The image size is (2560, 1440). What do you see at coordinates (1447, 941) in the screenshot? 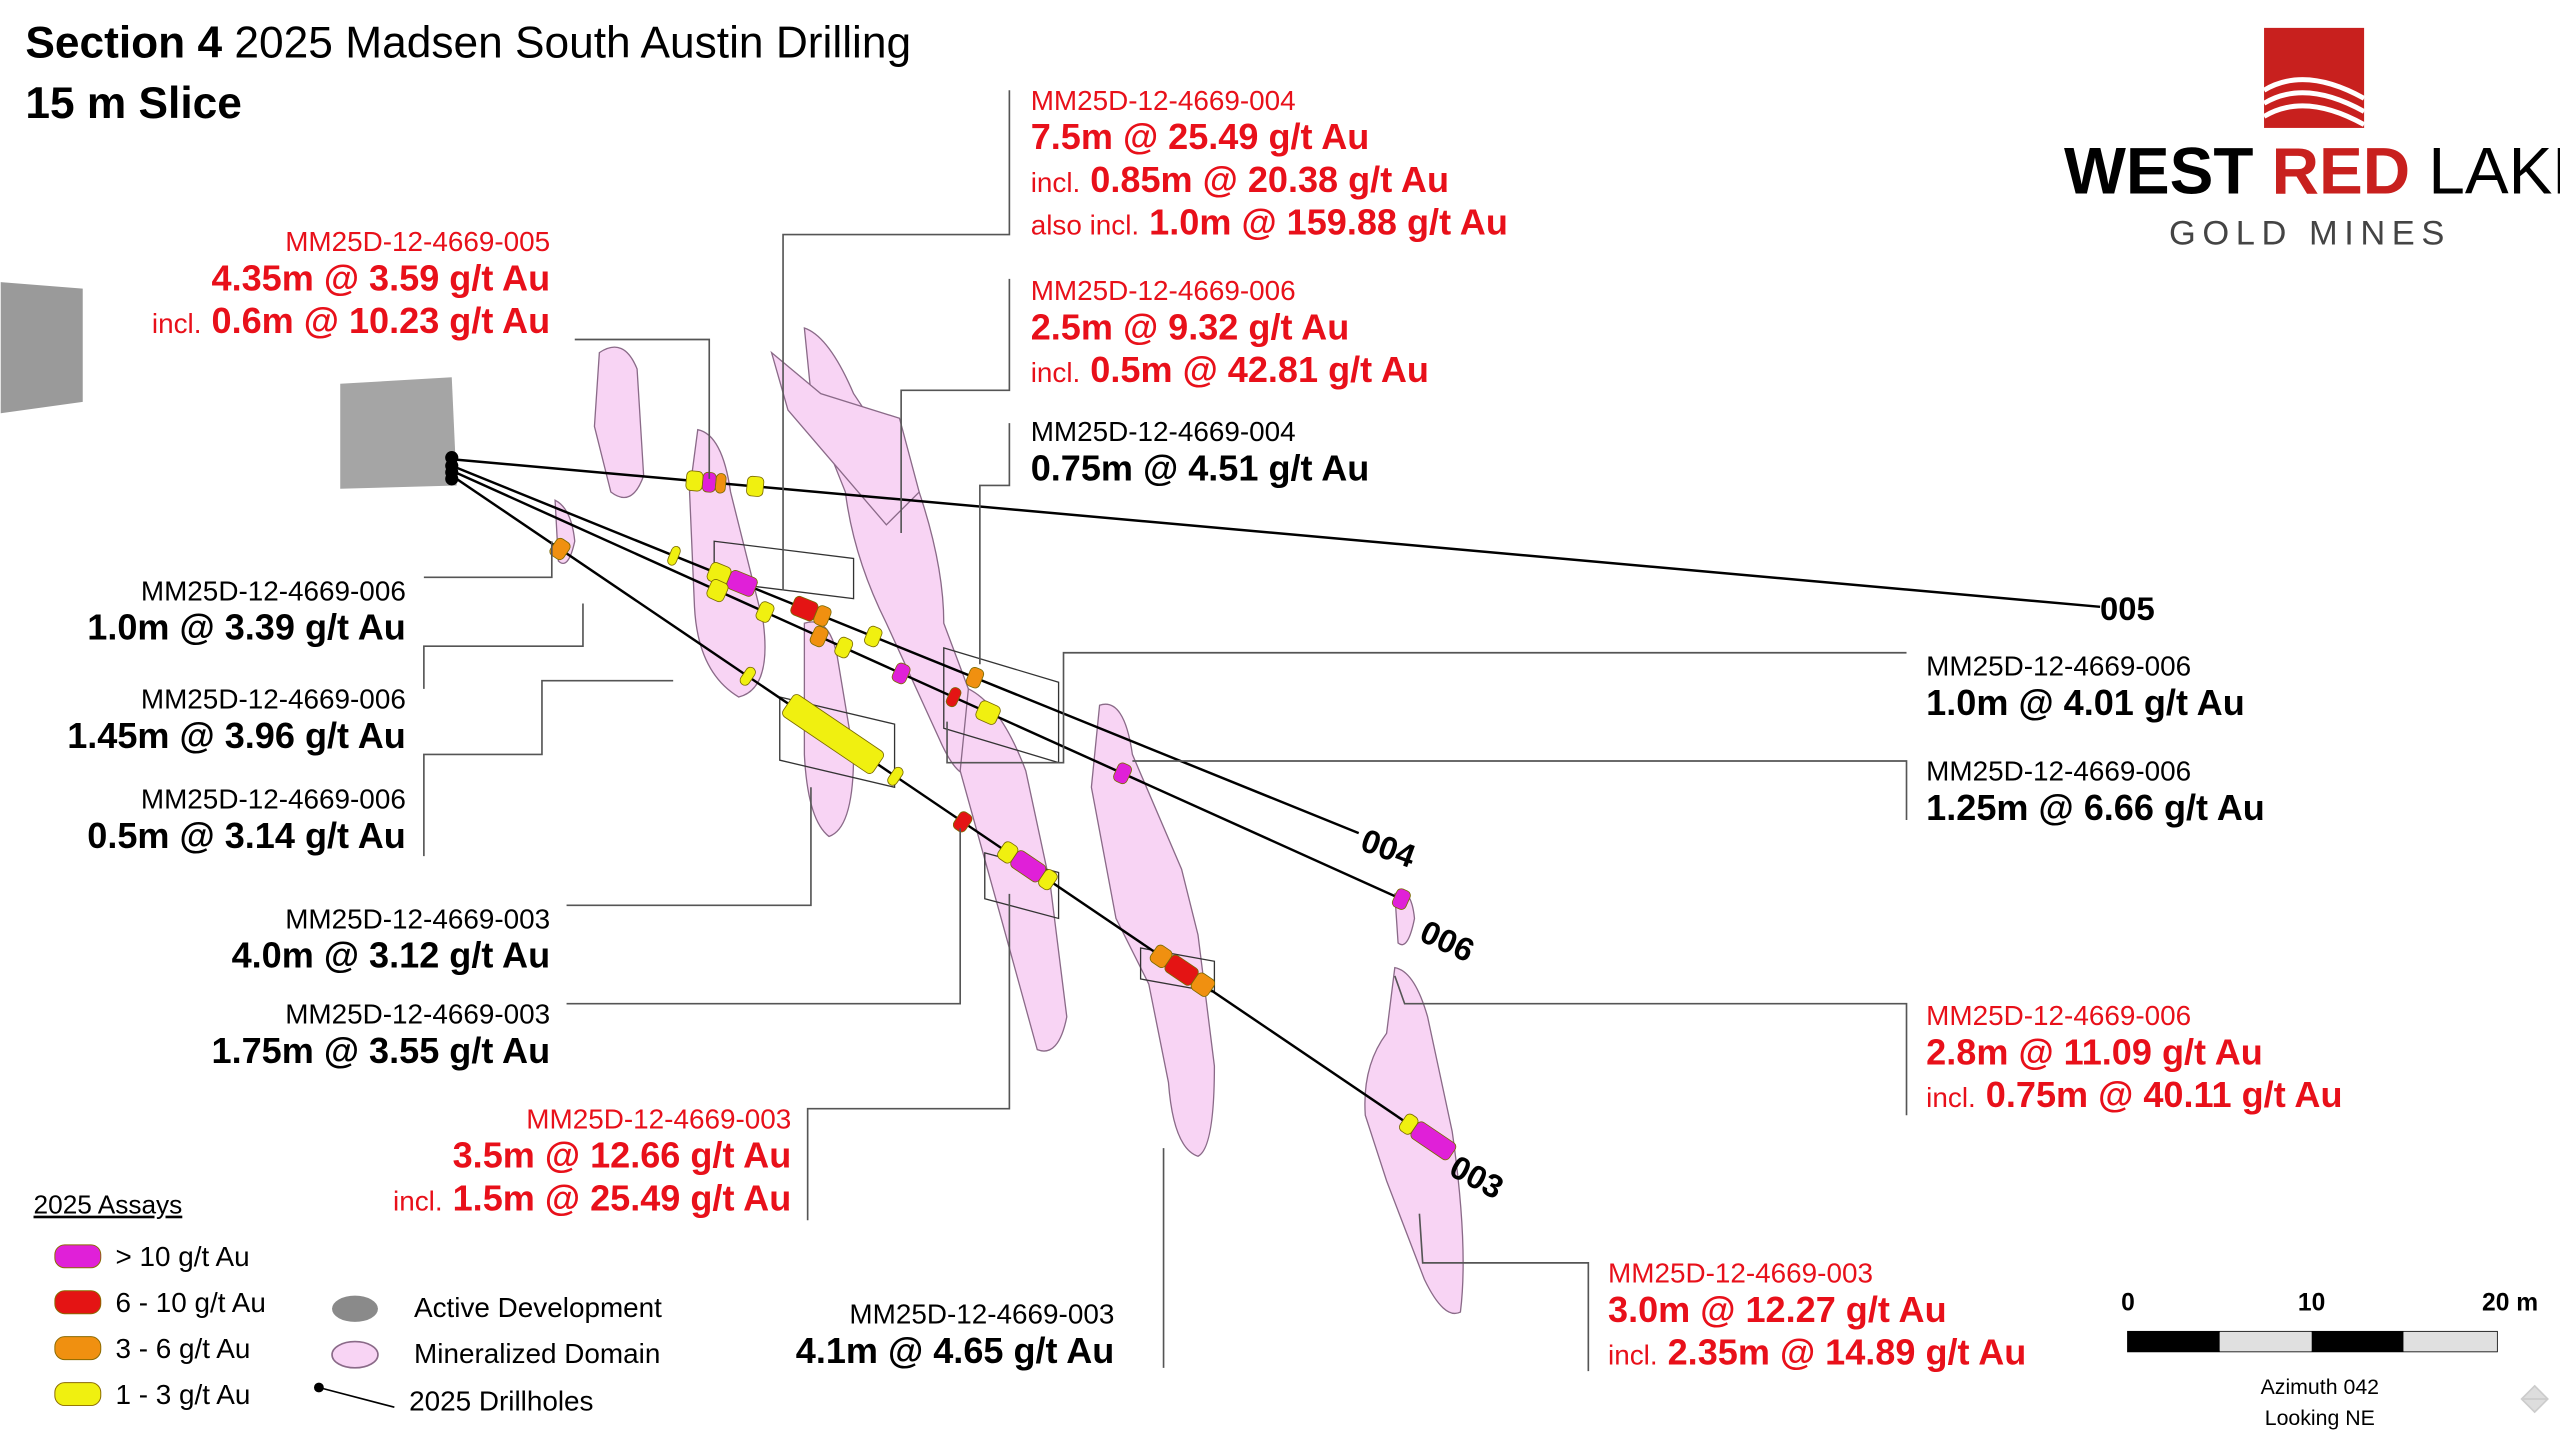
I see `hole-label: 006` at bounding box center [1447, 941].